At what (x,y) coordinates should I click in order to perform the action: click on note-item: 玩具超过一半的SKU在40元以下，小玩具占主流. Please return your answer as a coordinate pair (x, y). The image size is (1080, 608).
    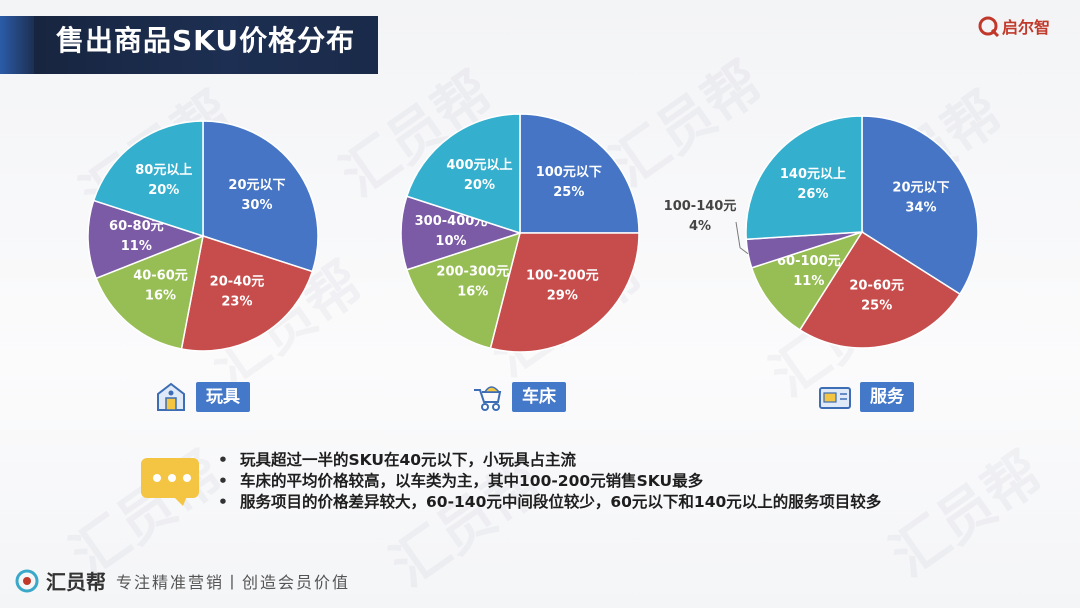
    Looking at the image, I should click on (547, 460).